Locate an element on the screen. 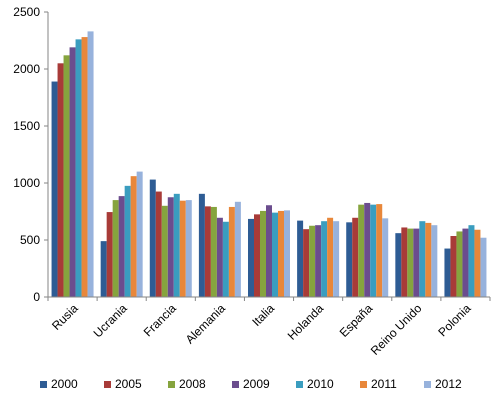  bar-ucrania-2012 is located at coordinates (139, 234).